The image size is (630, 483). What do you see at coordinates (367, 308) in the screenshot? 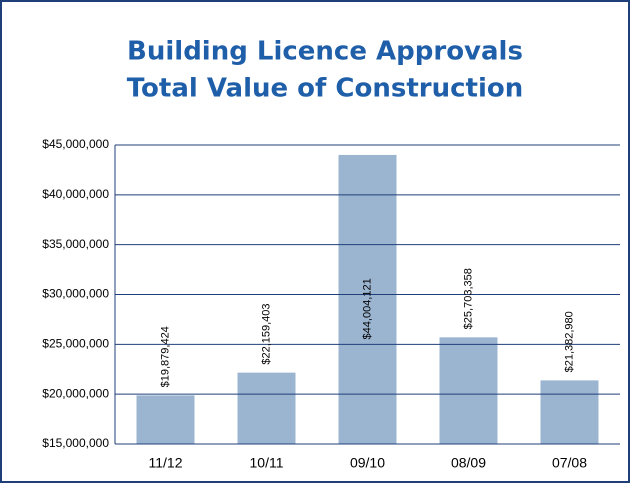
I see `value-label: $44,004,121` at bounding box center [367, 308].